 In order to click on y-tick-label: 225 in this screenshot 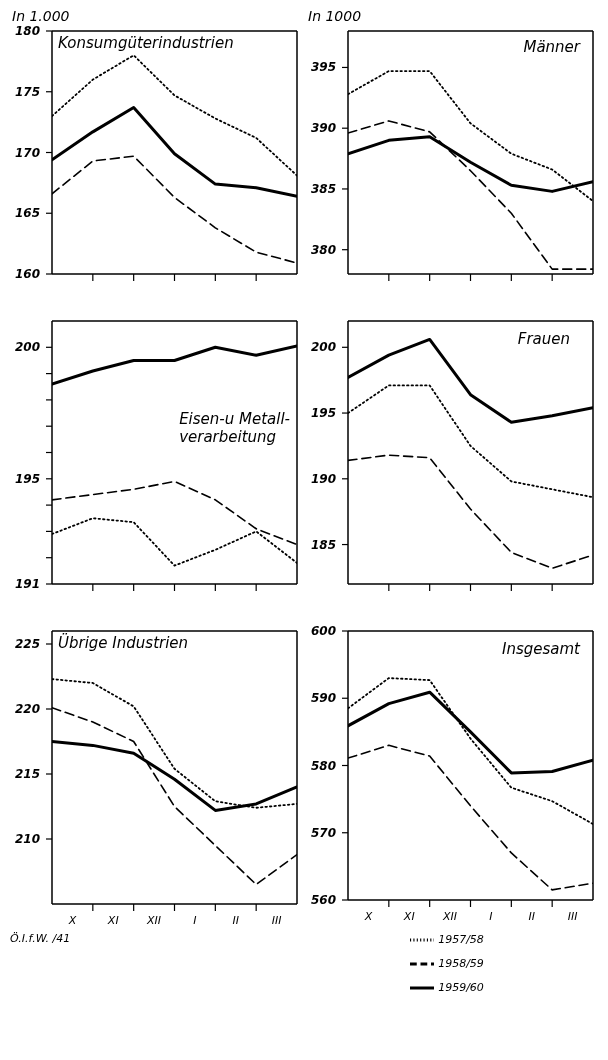, I will do `click(27, 644)`.